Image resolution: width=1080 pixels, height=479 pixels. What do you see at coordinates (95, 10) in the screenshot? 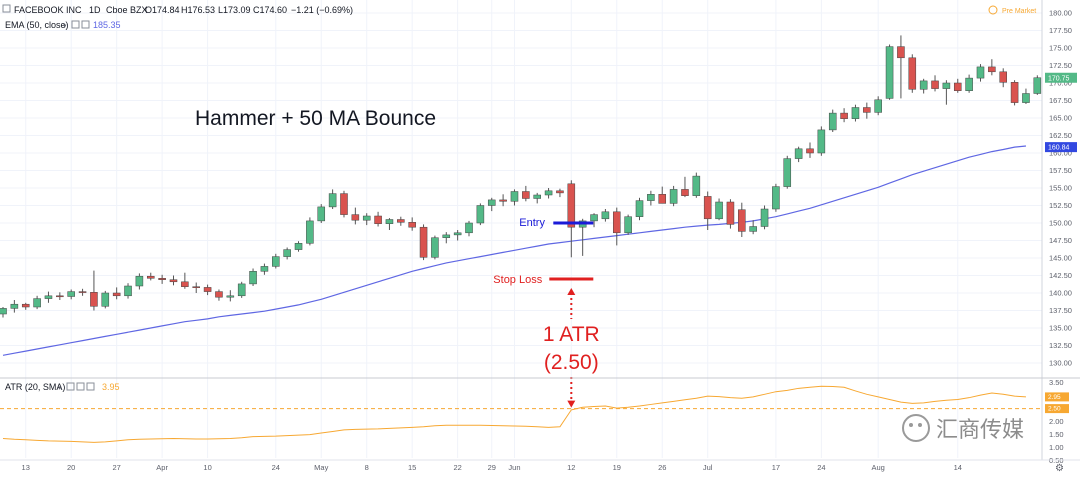
I see `timeframe: 1D` at bounding box center [95, 10].